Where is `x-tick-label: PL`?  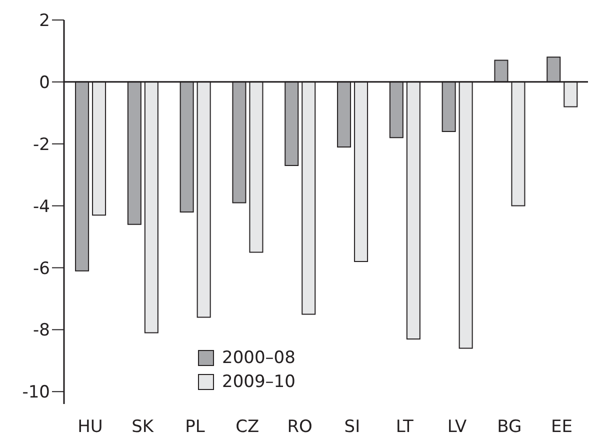
x-tick-label: PL is located at coordinates (195, 427).